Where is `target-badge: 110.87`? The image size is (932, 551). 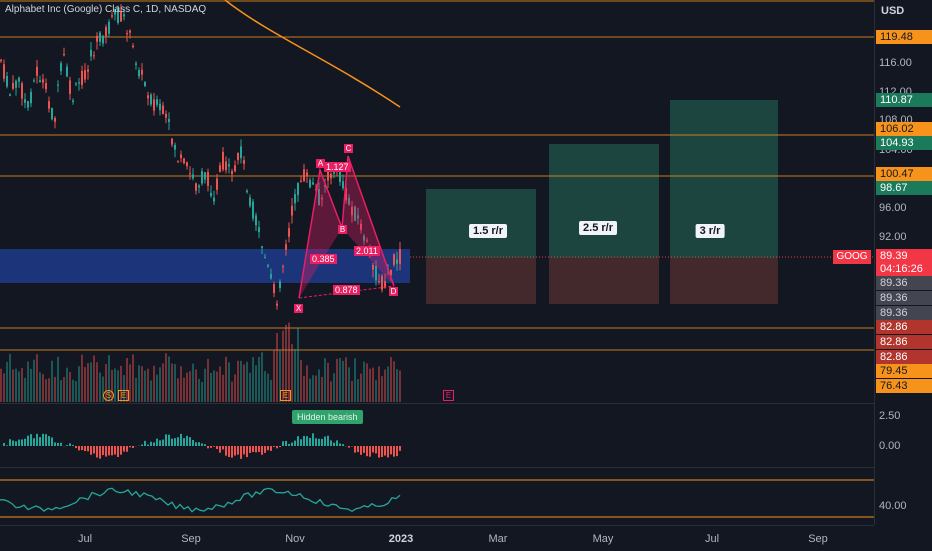
target-badge: 110.87 is located at coordinates (904, 100).